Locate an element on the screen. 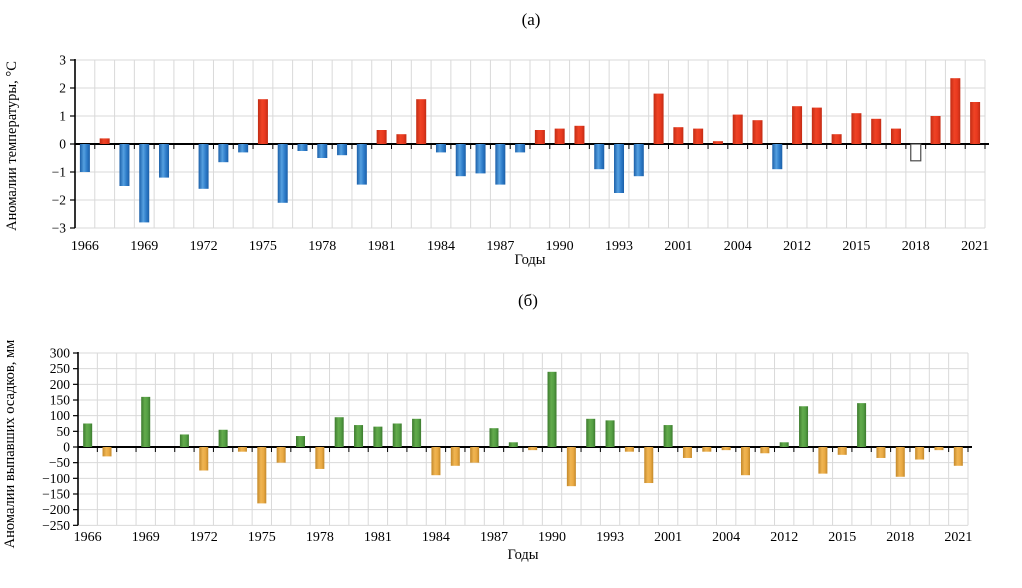  y-tick-label: −200 is located at coordinates (56, 509).